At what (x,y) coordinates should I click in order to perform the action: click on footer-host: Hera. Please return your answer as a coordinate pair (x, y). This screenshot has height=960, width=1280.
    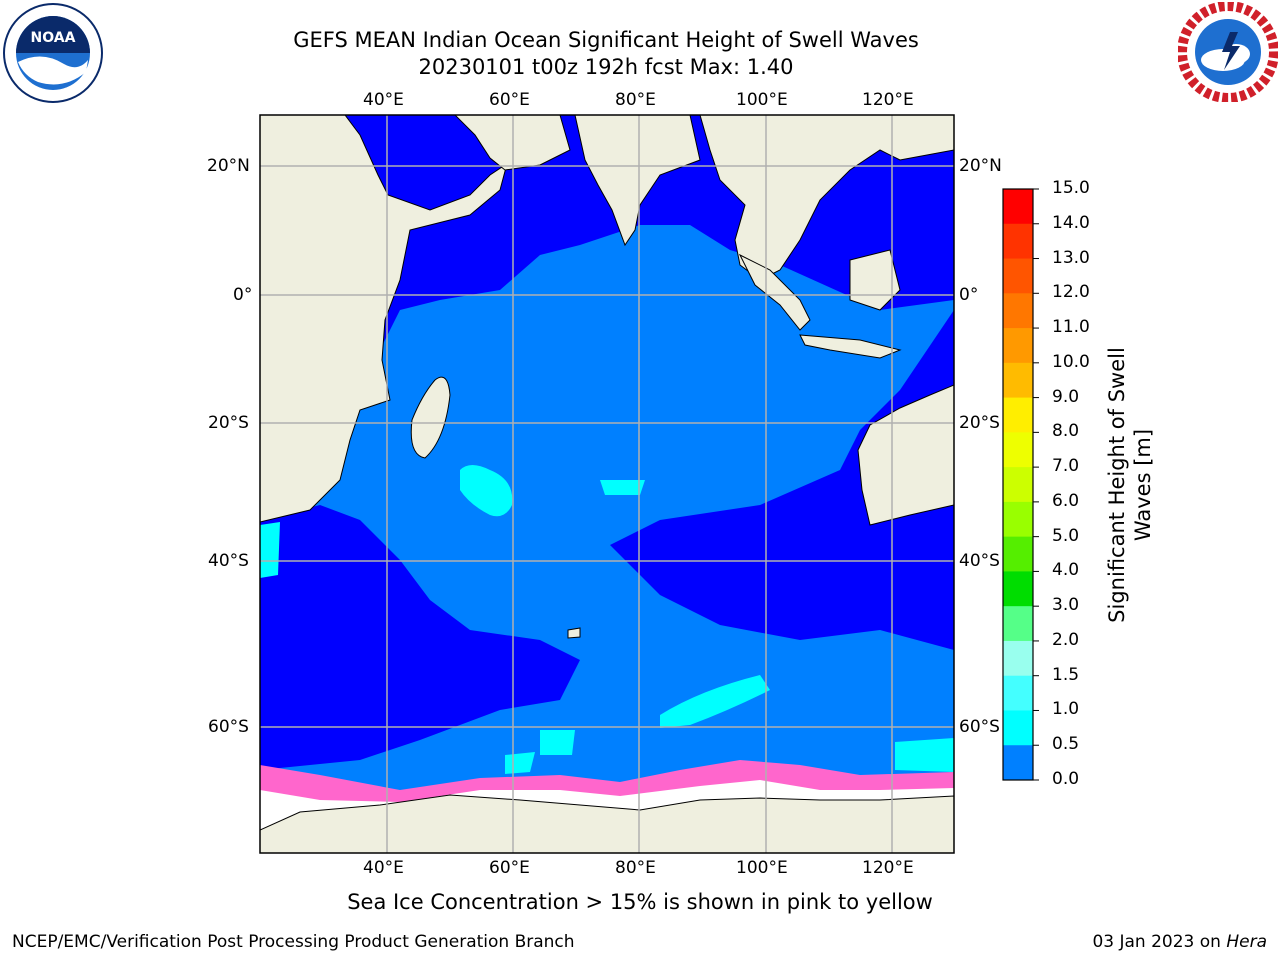
    Looking at the image, I should click on (1246, 942).